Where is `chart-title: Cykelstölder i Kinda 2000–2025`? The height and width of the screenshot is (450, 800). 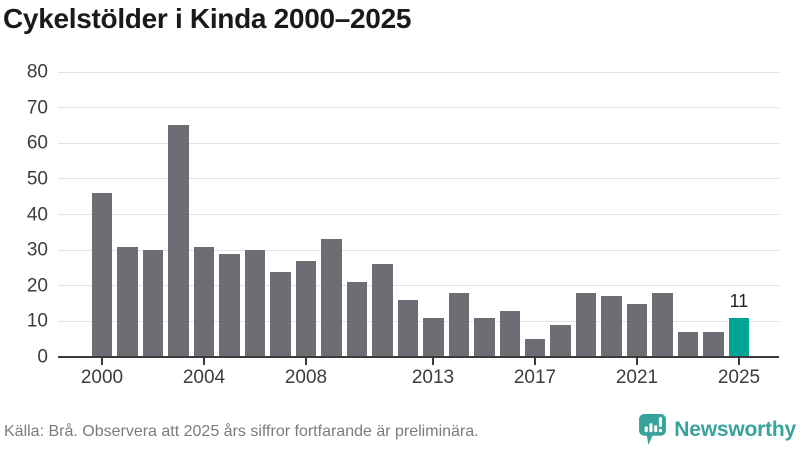
chart-title: Cykelstölder i Kinda 2000–2025 is located at coordinates (207, 18).